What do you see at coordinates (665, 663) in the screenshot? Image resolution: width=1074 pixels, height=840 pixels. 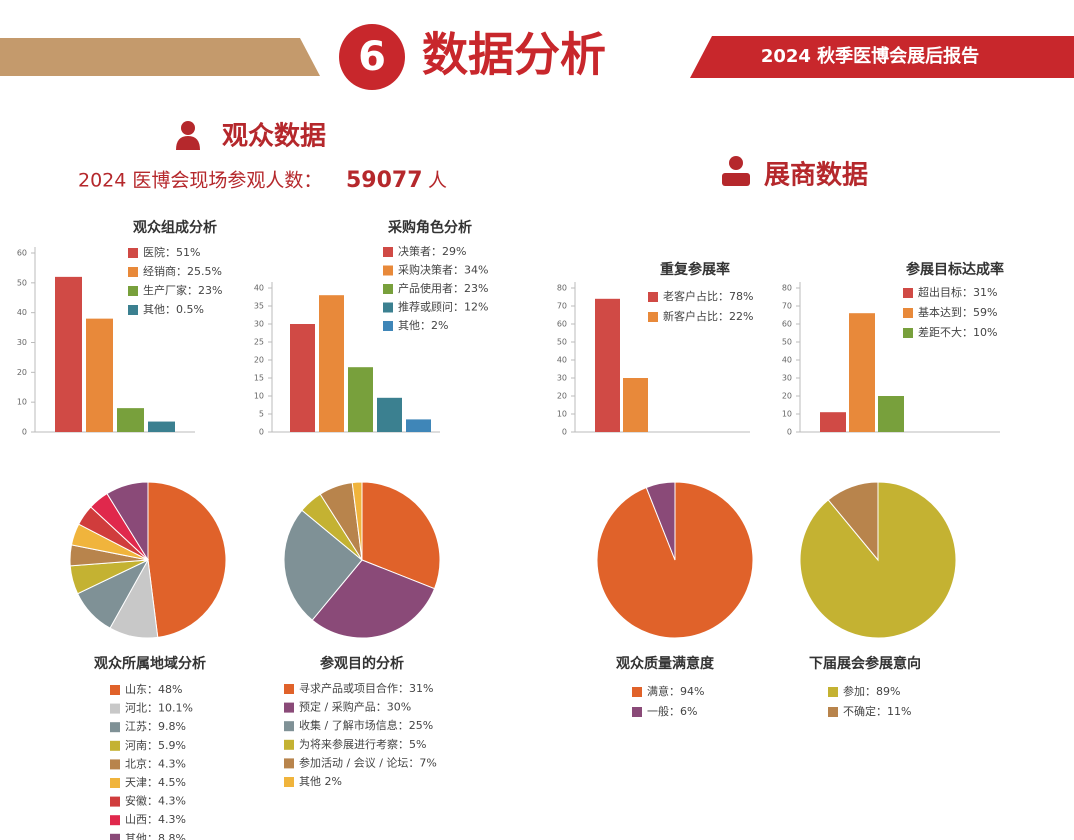 I see `chart-title: 观众质量满意度` at bounding box center [665, 663].